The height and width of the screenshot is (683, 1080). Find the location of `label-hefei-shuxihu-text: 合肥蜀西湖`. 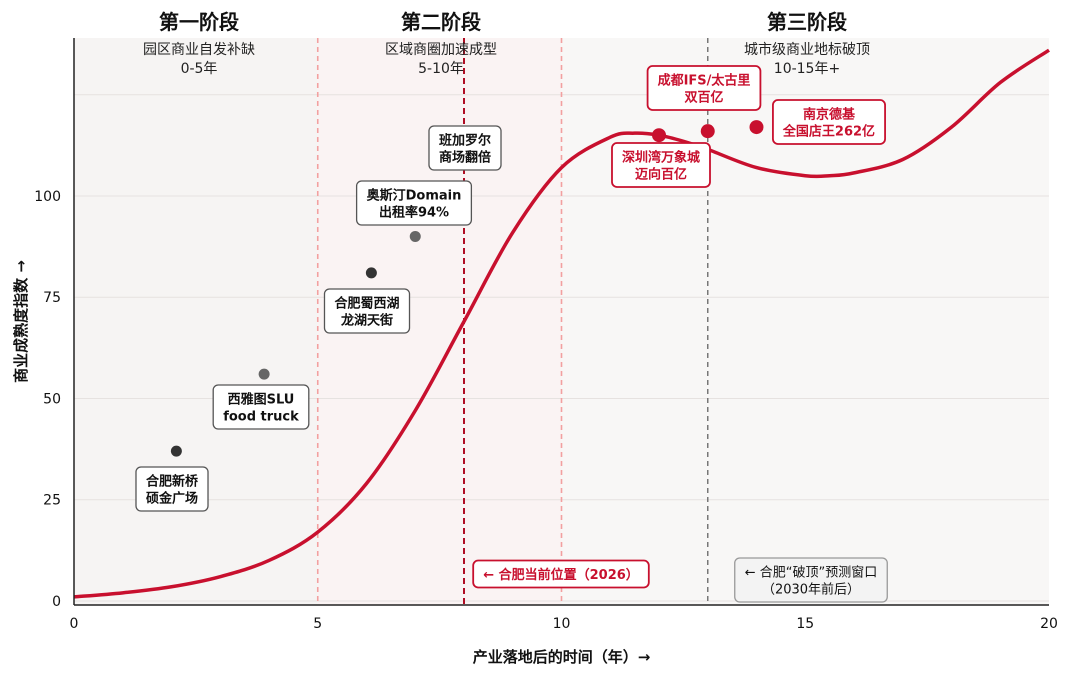

label-hefei-shuxihu-text: 合肥蜀西湖 is located at coordinates (366, 304).